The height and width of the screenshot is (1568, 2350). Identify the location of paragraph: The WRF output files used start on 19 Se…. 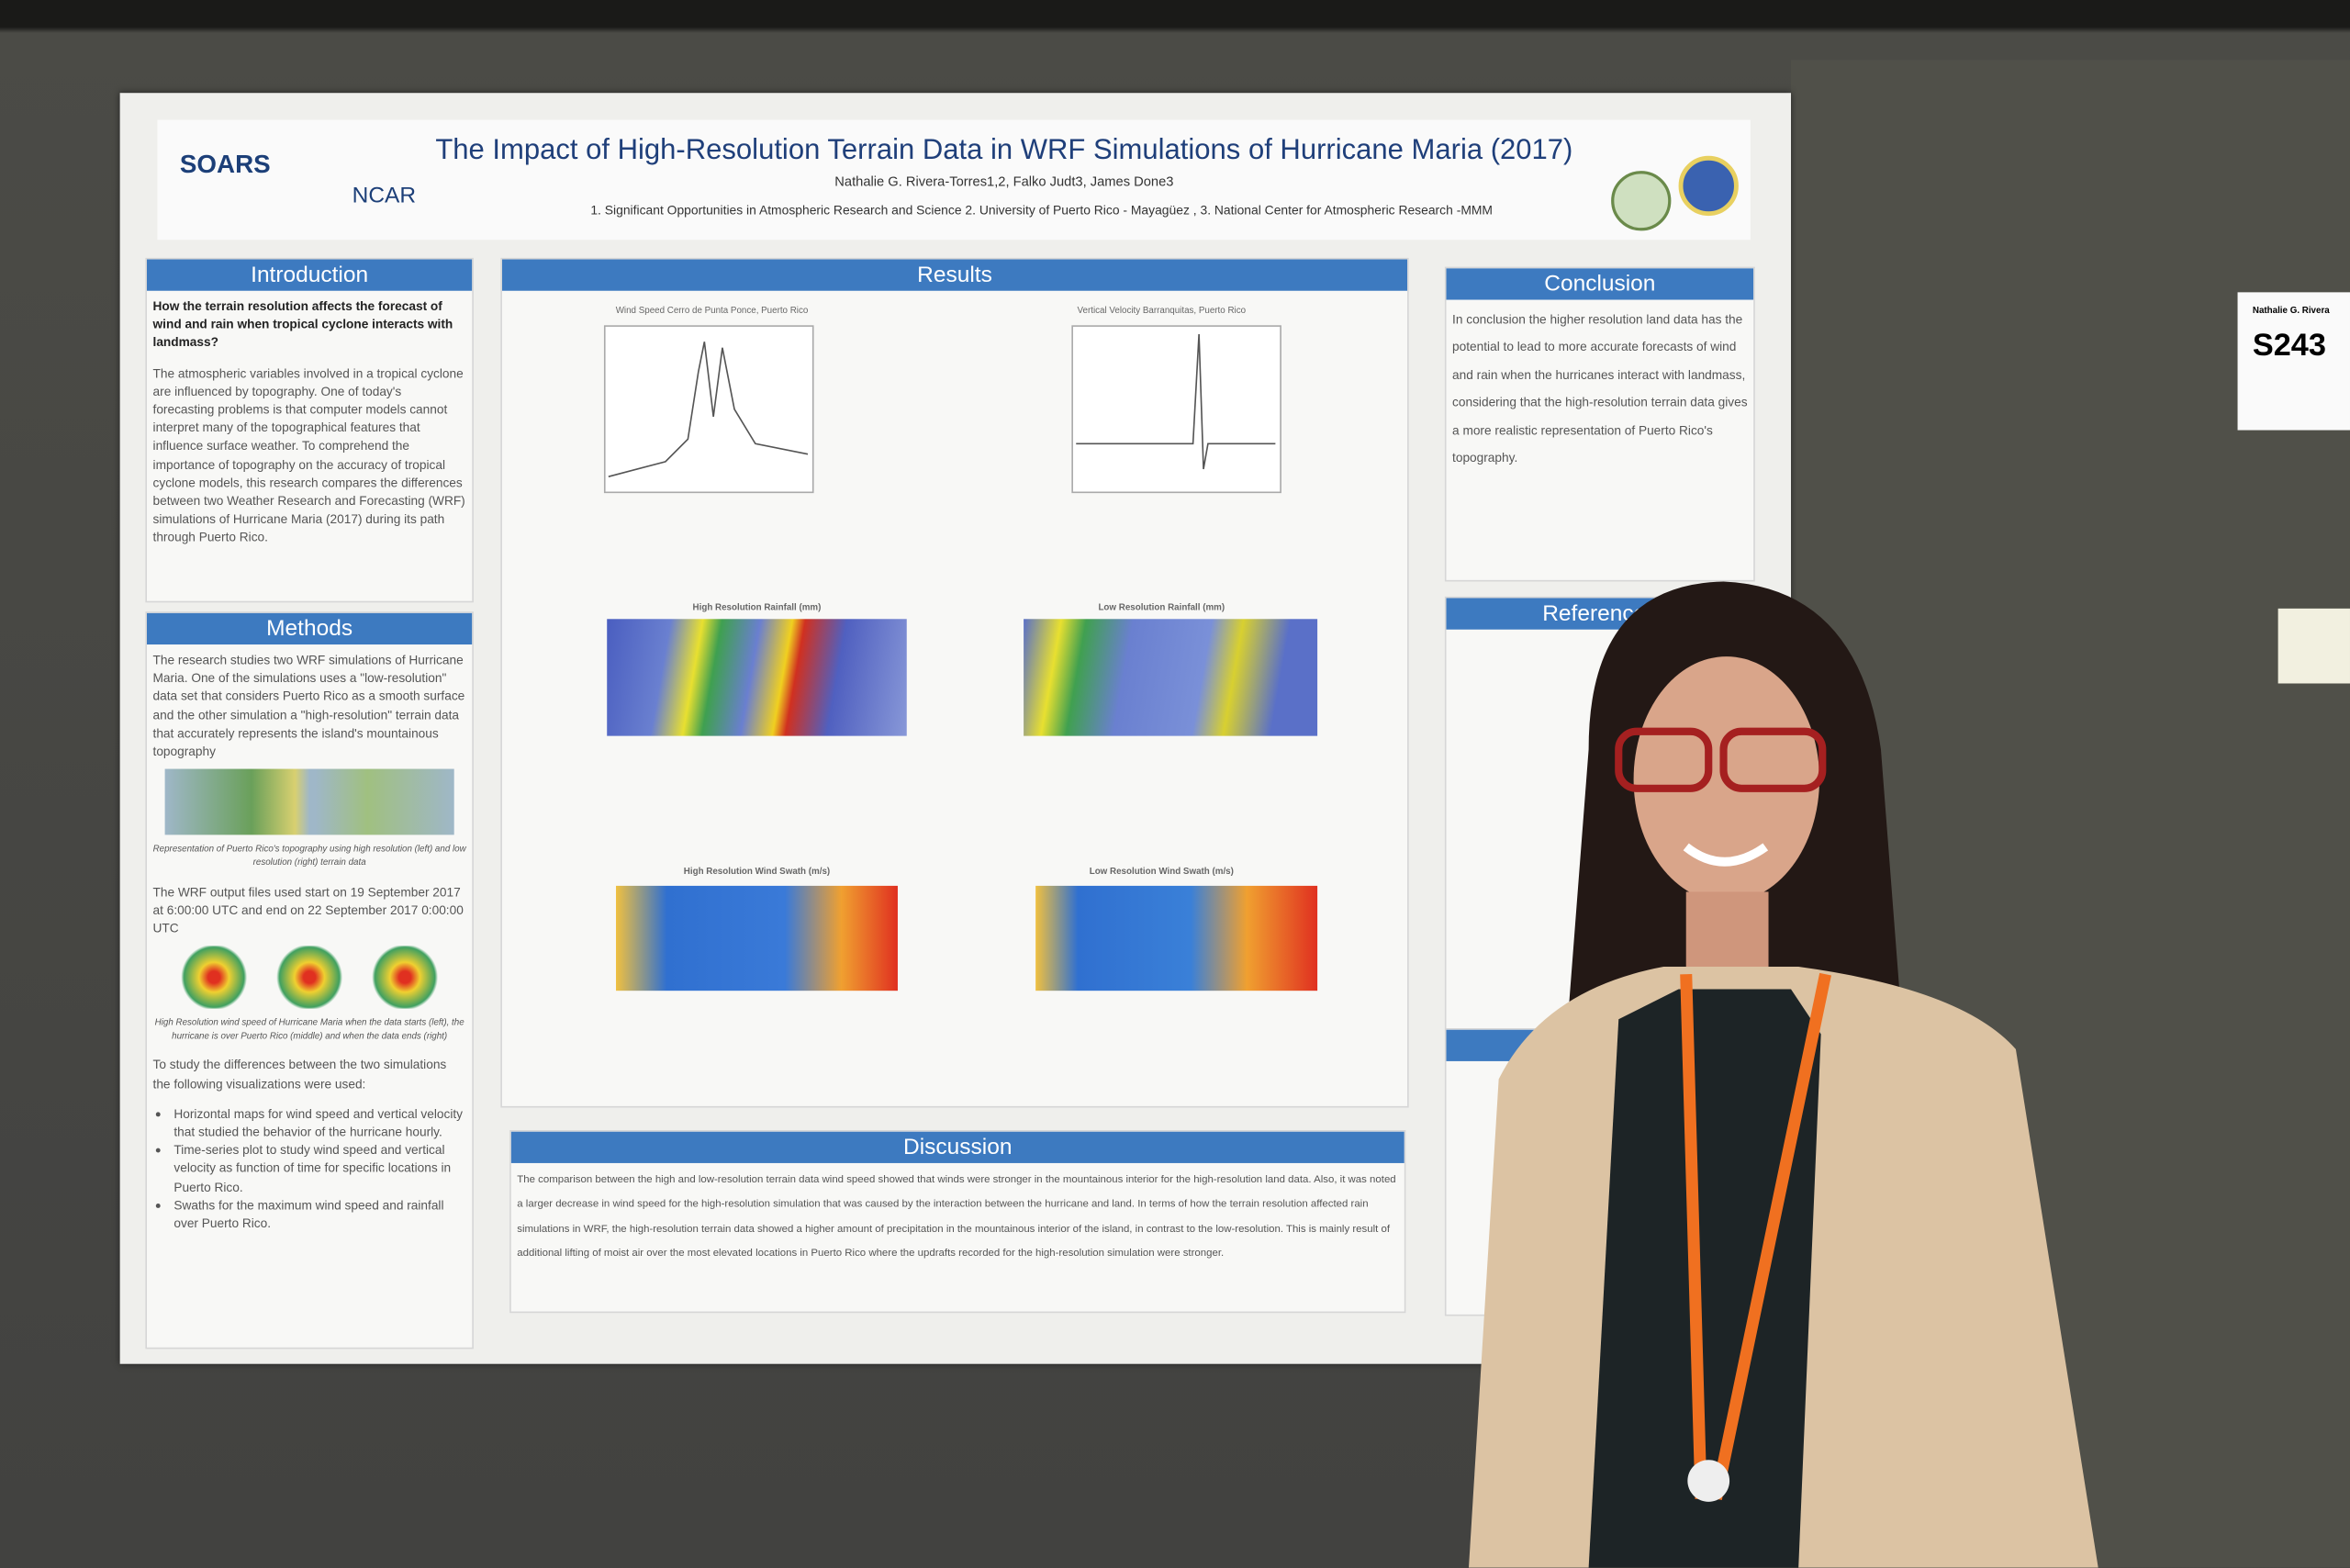
(308, 909).